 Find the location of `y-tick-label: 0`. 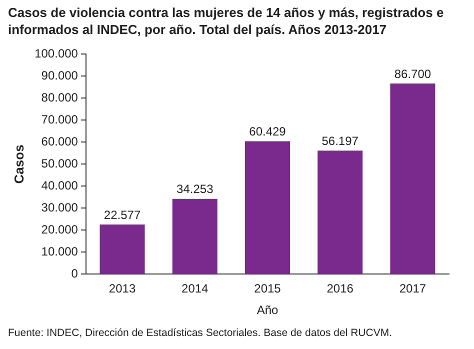

y-tick-label: 0 is located at coordinates (74, 273).